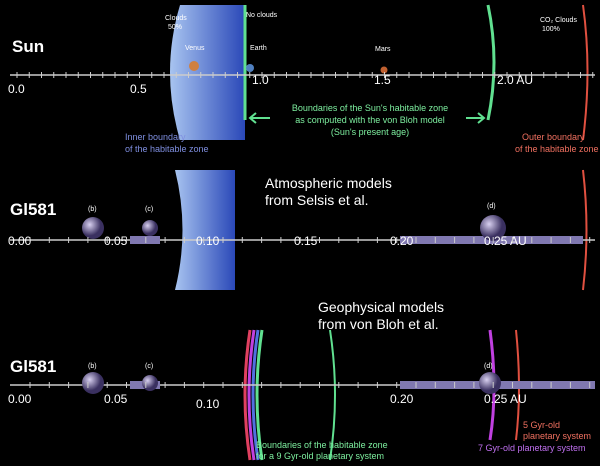 The width and height of the screenshot is (600, 466). Describe the element at coordinates (145, 240) in the screenshot. I see `orbit` at that location.